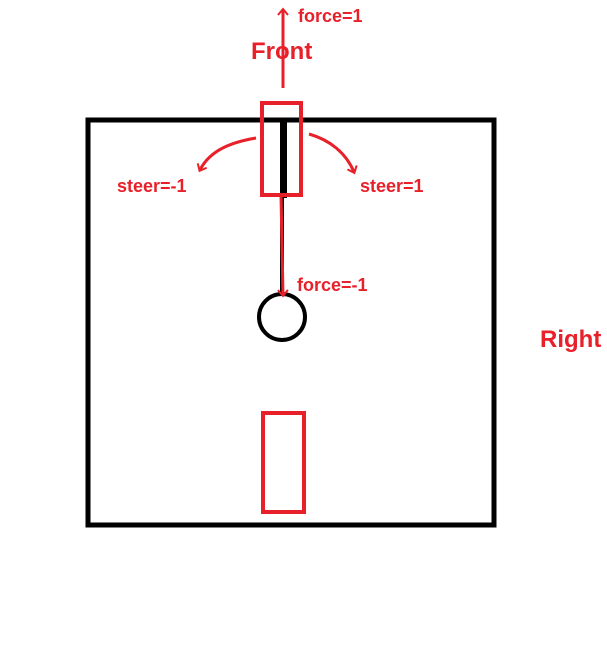 The height and width of the screenshot is (646, 607). I want to click on right-label: Right, so click(570, 339).